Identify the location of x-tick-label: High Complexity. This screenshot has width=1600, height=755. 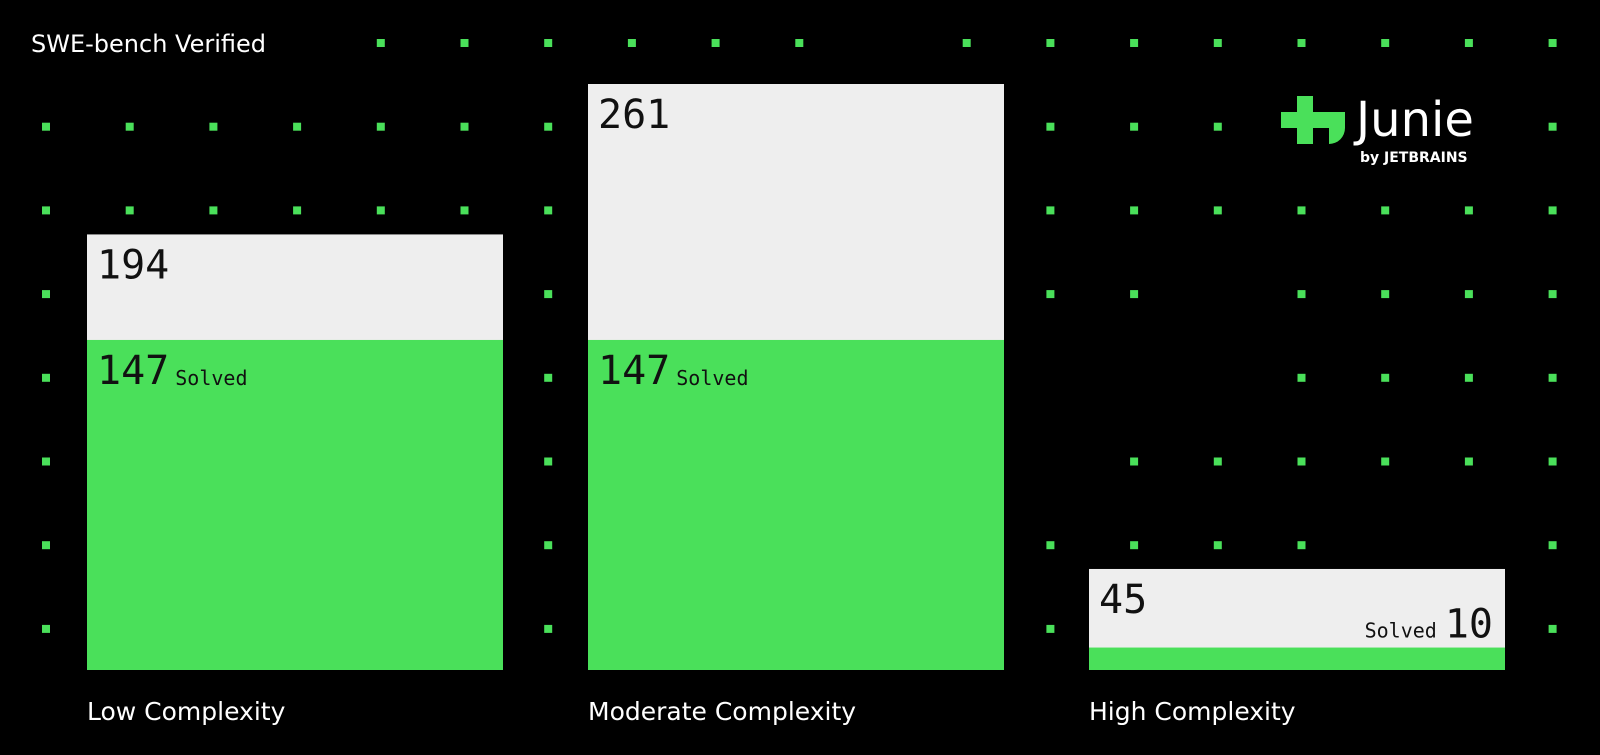
(1192, 711).